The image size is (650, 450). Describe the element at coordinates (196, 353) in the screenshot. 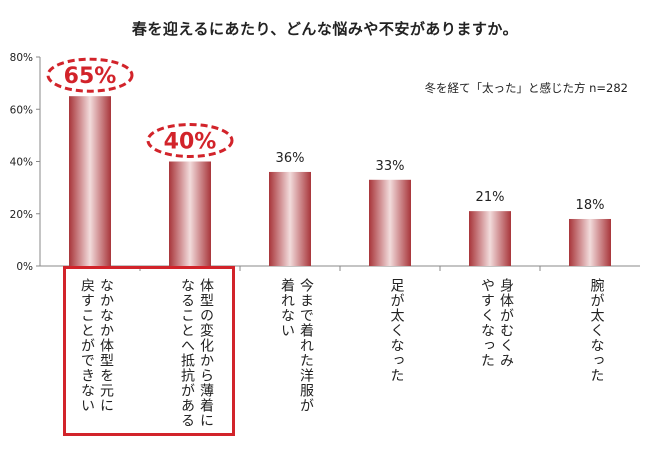

I see `category-label: 体型の変化から薄着に なることへ抵抗がある` at that location.